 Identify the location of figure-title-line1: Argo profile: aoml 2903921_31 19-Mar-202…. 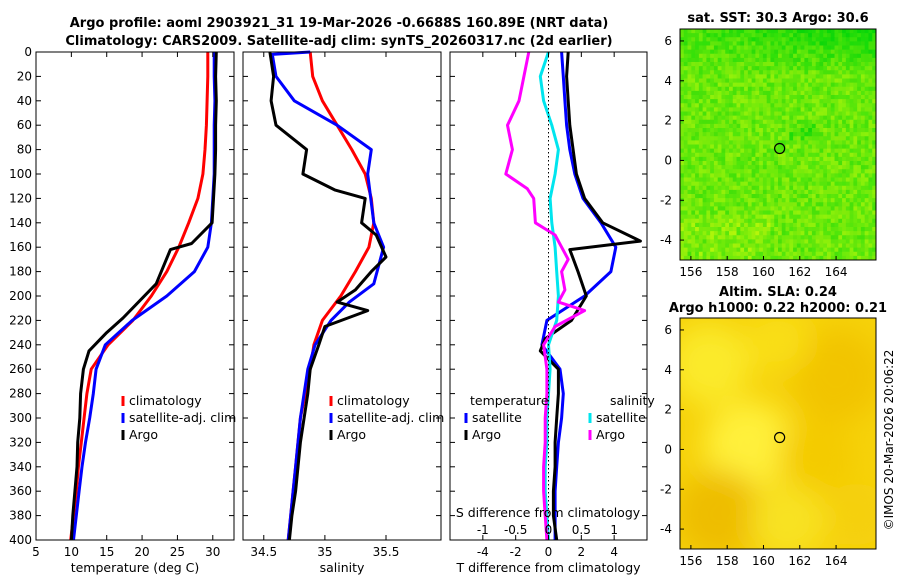
(339, 23).